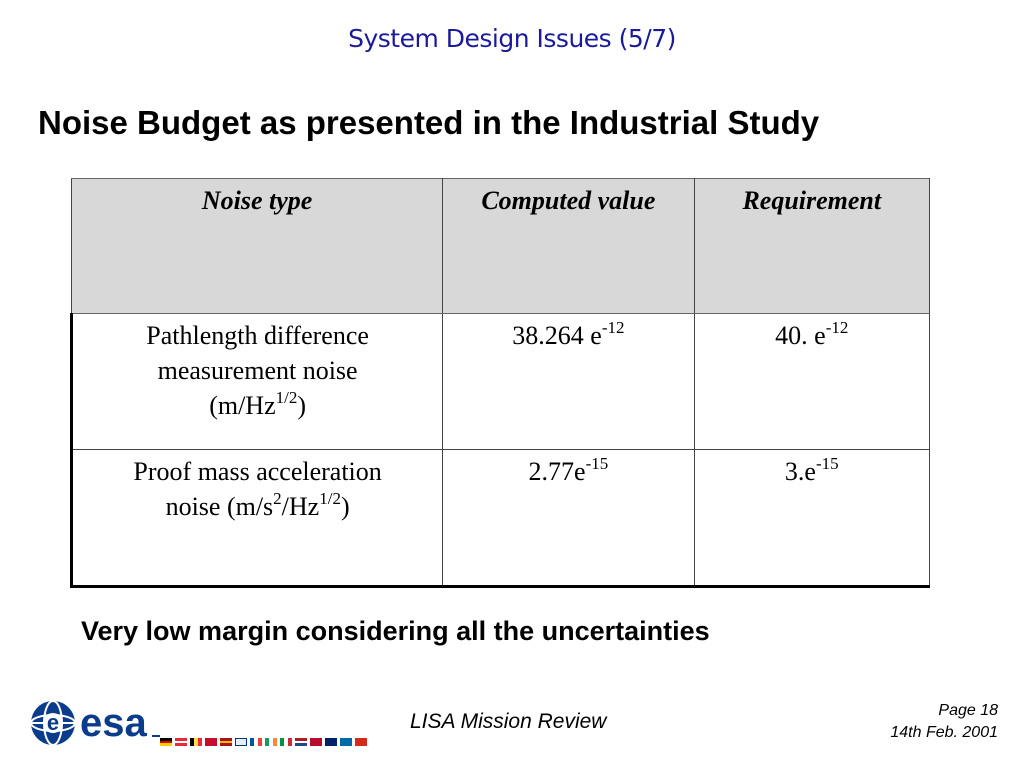 Image resolution: width=1024 pixels, height=768 pixels. What do you see at coordinates (568, 518) in the screenshot?
I see `cell-computed-value: 2.77e-15` at bounding box center [568, 518].